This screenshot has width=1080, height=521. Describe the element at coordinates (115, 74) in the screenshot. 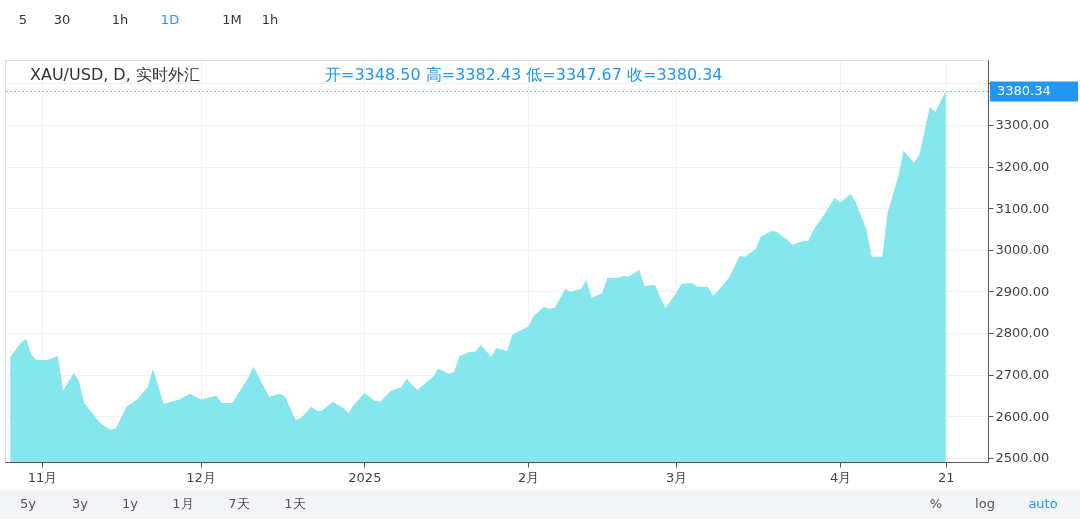

I see `chart-title: XAU/USD, D, 实时外汇` at that location.